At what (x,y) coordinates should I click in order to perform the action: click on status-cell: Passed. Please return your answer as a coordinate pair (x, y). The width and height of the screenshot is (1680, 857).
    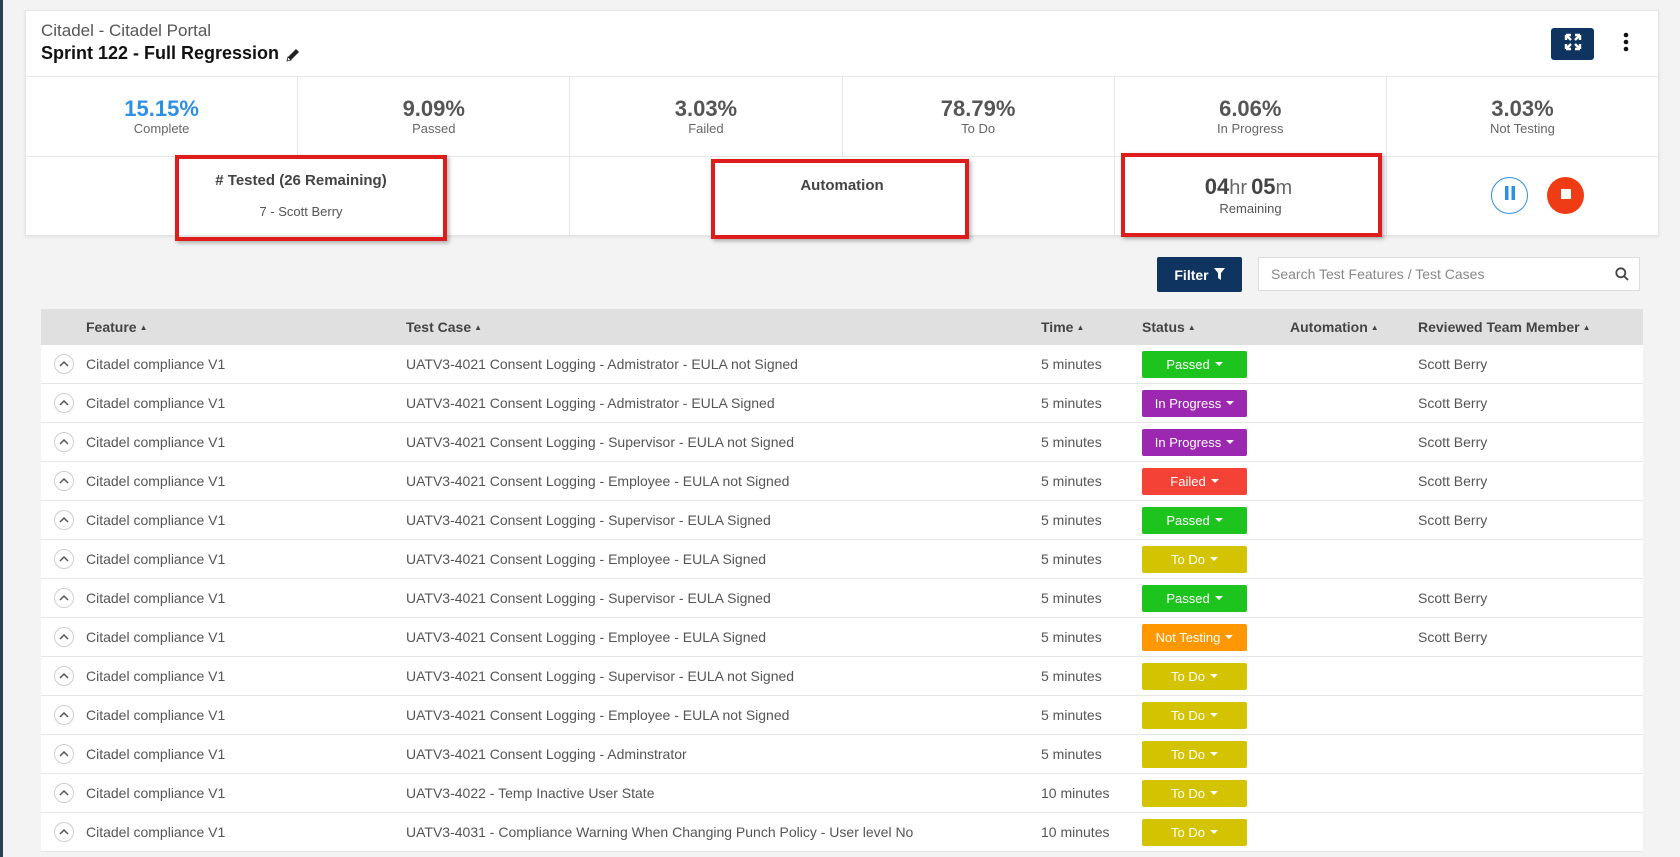
    Looking at the image, I should click on (1216, 364).